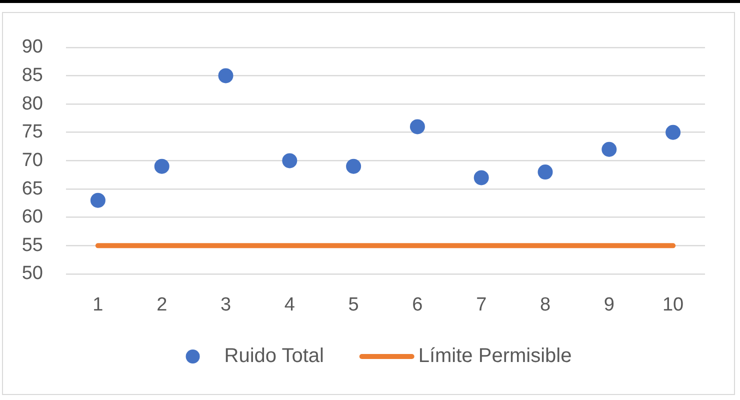 The image size is (740, 400). Describe the element at coordinates (226, 305) in the screenshot. I see `x-tick-label: 3` at that location.